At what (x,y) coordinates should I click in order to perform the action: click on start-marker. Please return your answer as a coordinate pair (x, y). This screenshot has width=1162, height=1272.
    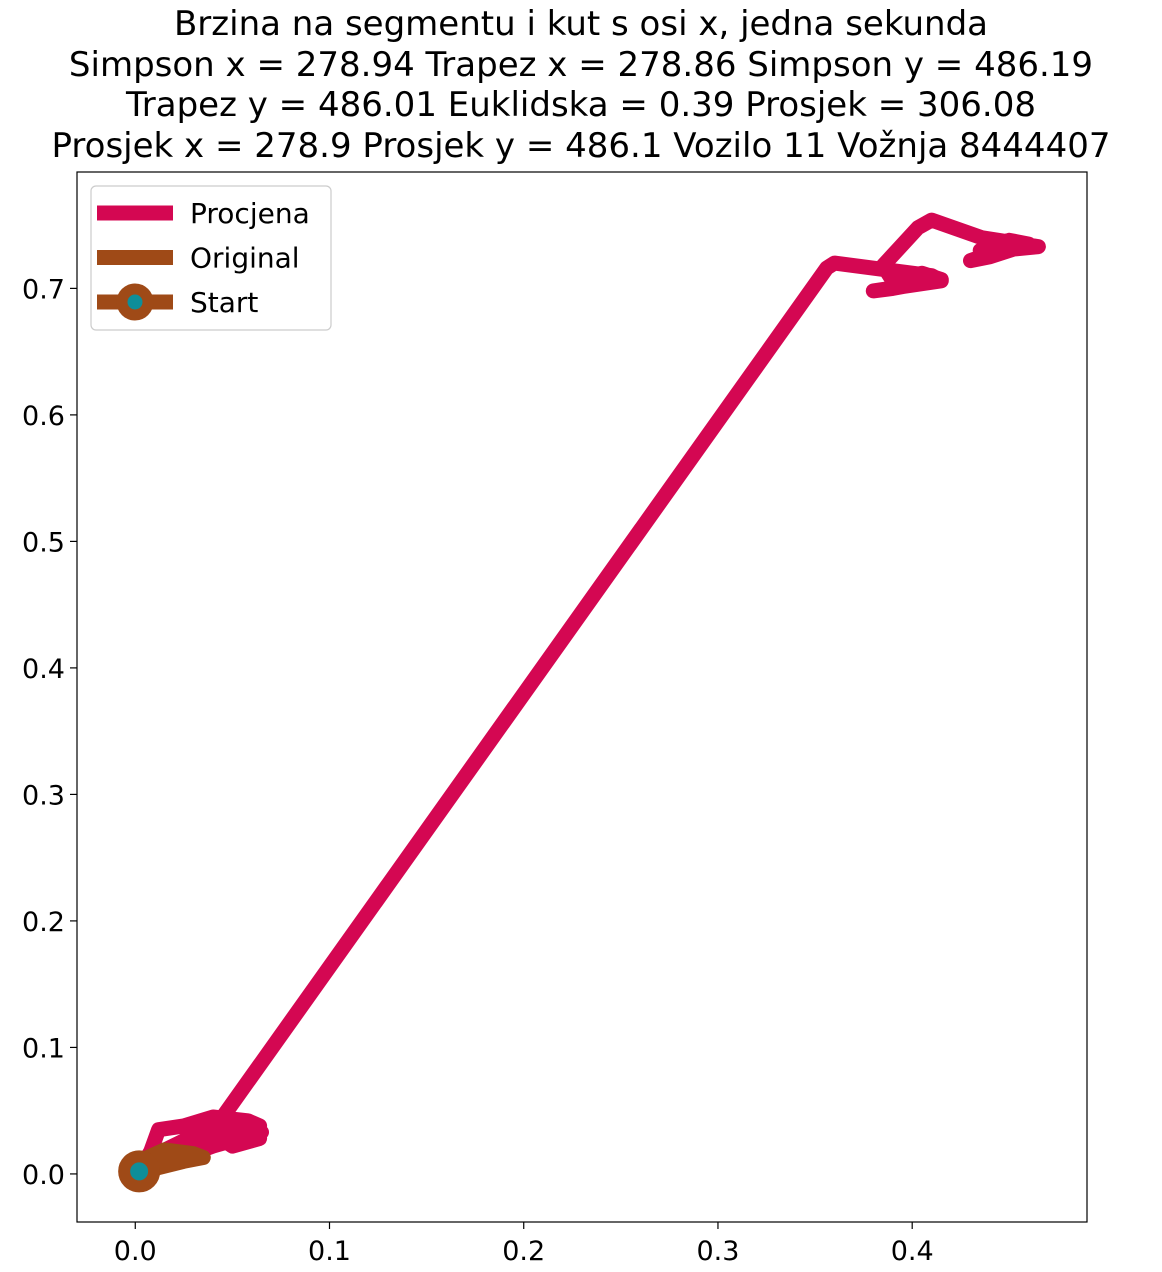
    Looking at the image, I should click on (139, 1171).